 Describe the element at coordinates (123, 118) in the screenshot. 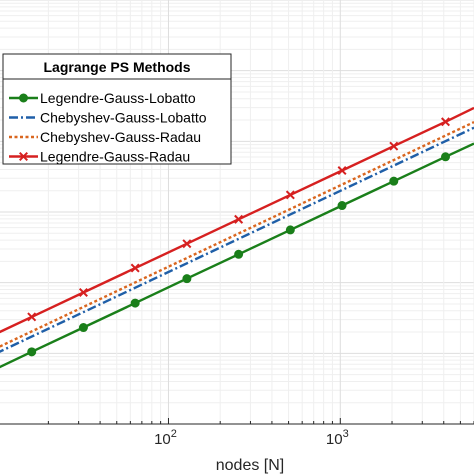

I see `legend-label-2: Chebyshev-Gauss-Lobatto` at that location.